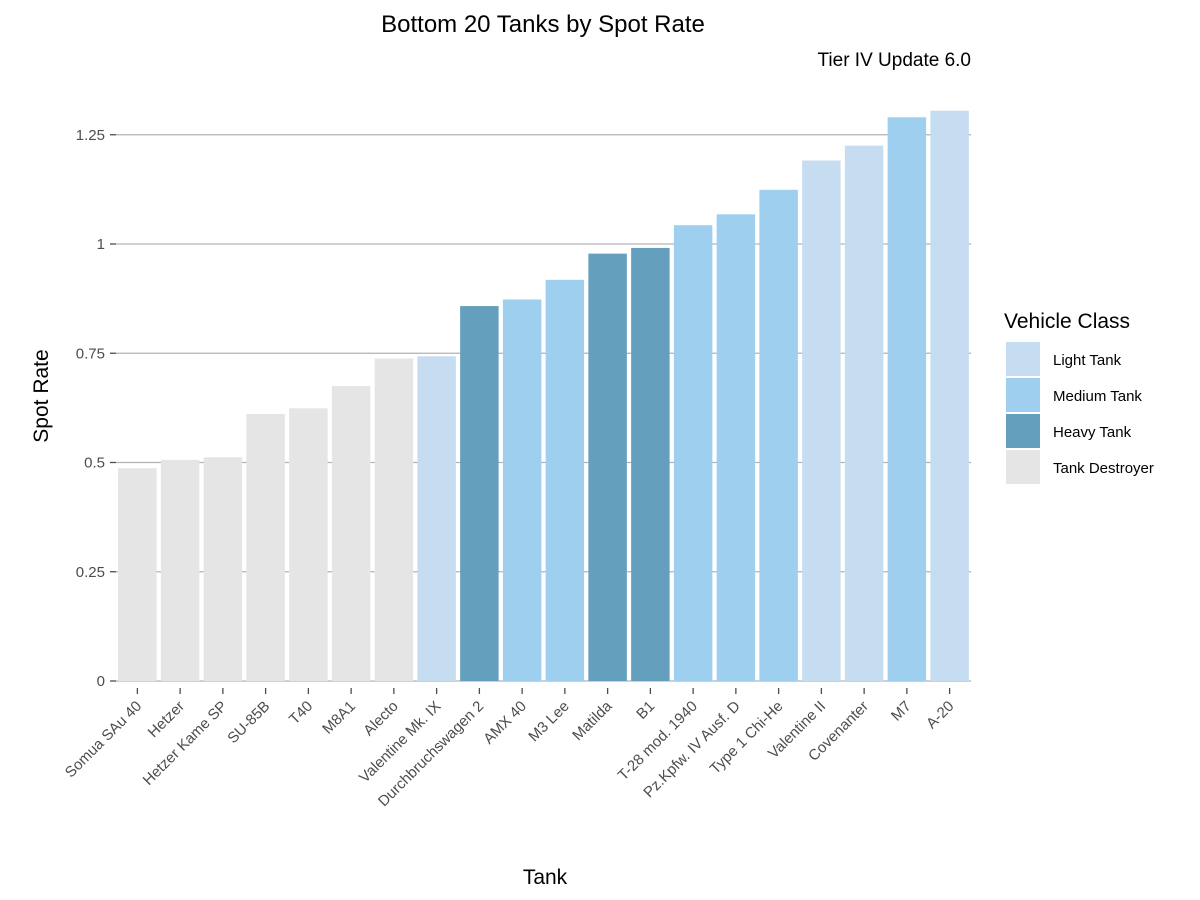  I want to click on legend-label: Heavy Tank, so click(1092, 432).